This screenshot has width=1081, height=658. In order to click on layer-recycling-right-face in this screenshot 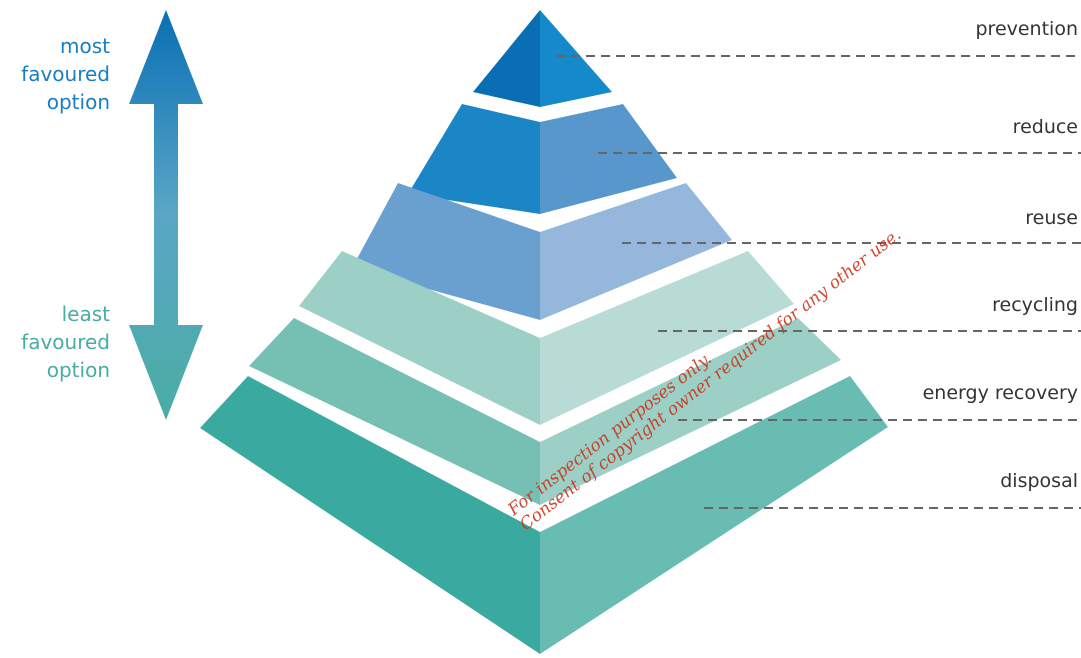, I will do `click(667, 338)`.